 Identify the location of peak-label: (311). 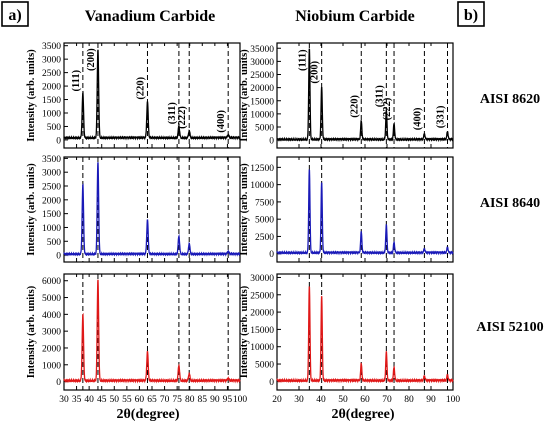
(379, 96).